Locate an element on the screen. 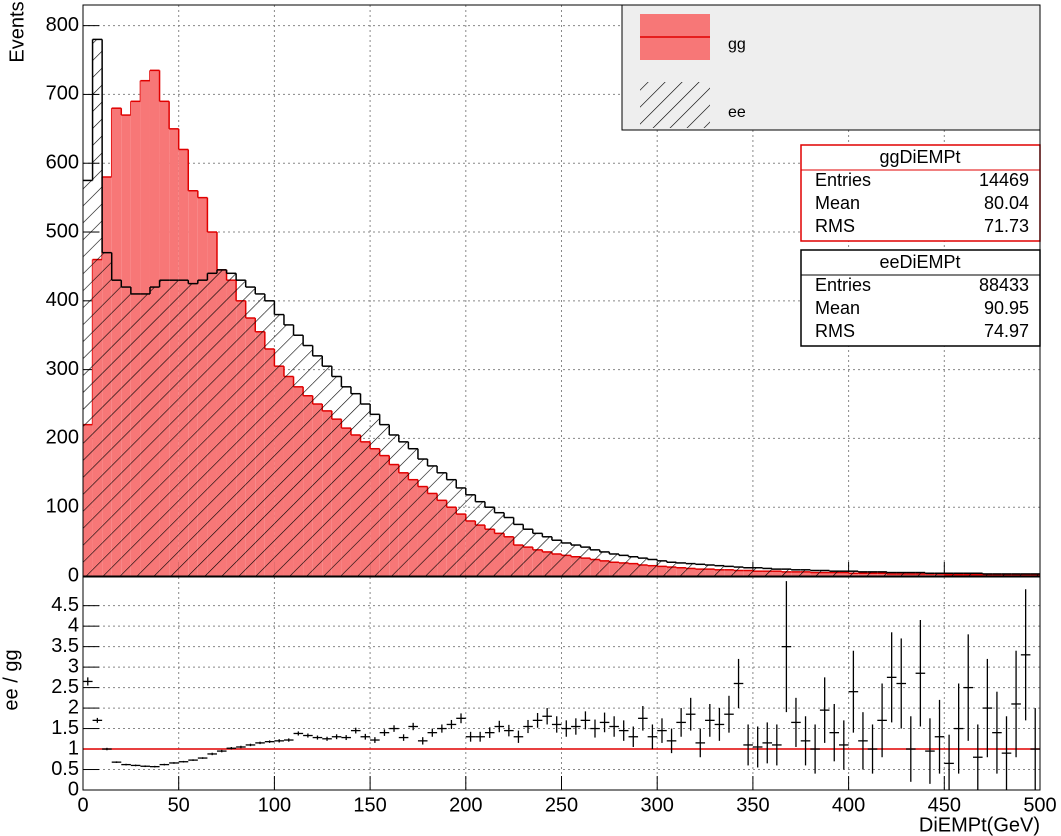 The width and height of the screenshot is (1061, 836). x-tick-label: 200 is located at coordinates (465, 805).